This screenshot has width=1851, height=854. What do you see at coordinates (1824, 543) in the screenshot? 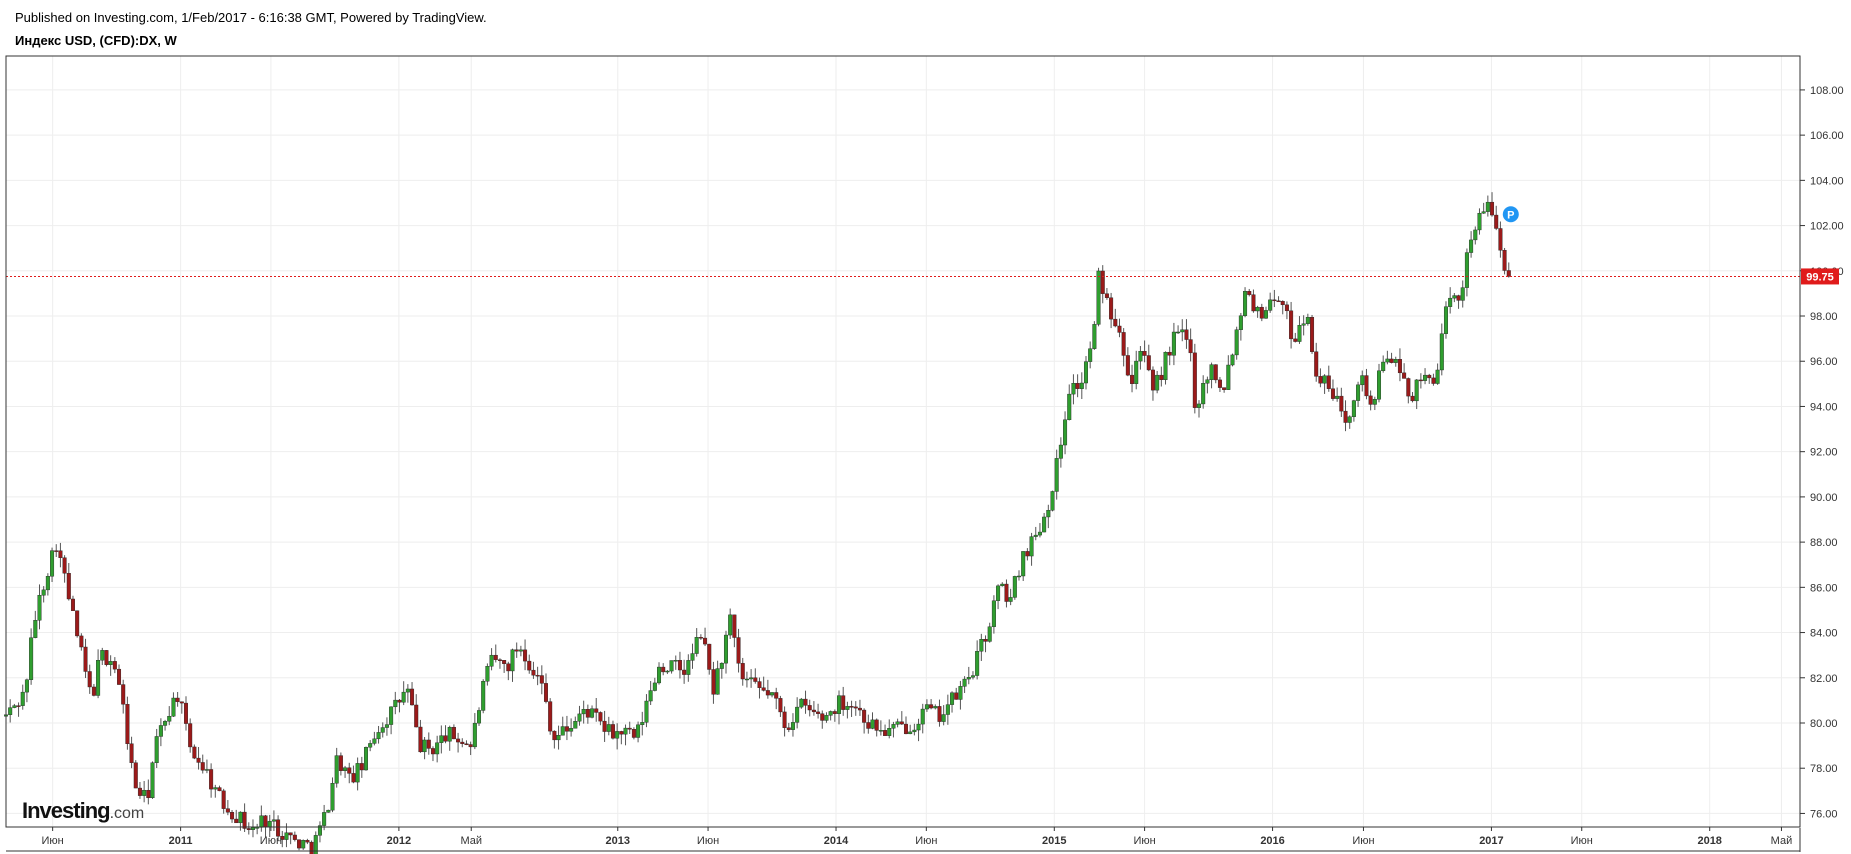
I see `y-tick-label: 88.00` at bounding box center [1824, 543].